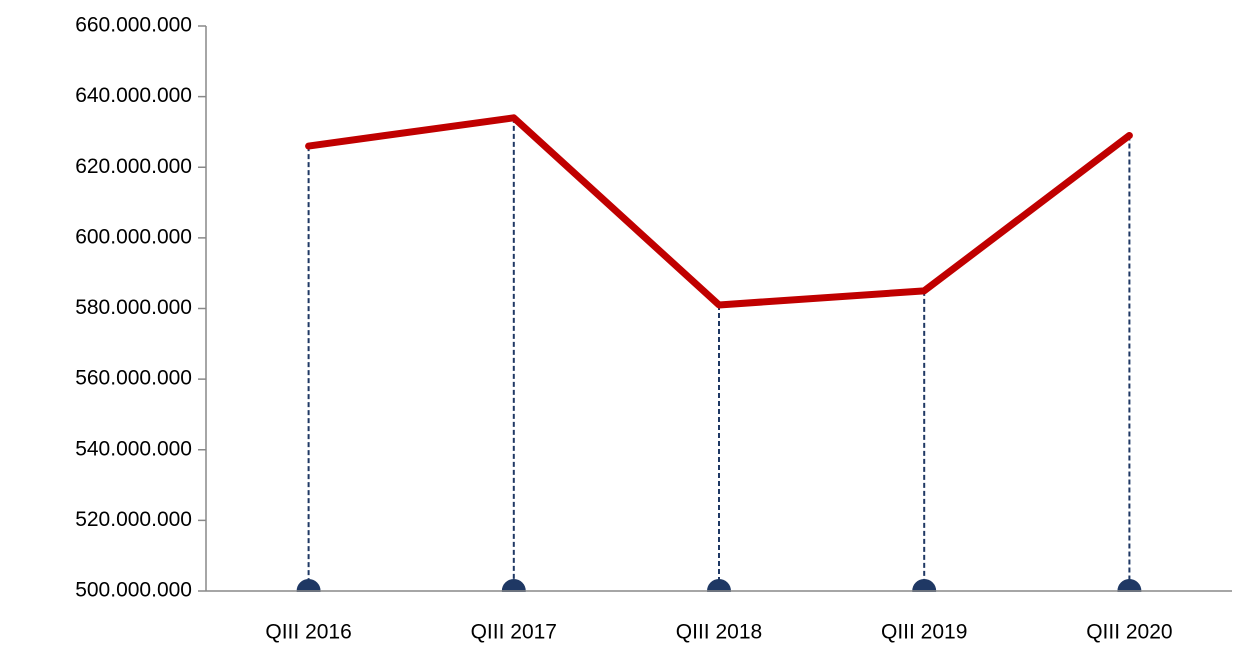 This screenshot has height=646, width=1236. I want to click on x-tick-label: QIII 2017, so click(514, 632).